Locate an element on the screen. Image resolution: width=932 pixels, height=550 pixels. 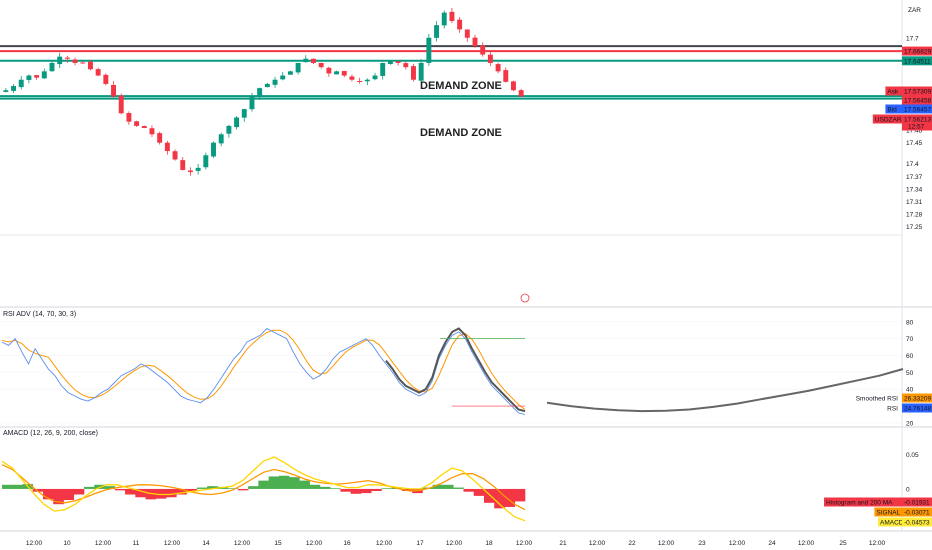
amacd-tag-bg is located at coordinates (917, 512).